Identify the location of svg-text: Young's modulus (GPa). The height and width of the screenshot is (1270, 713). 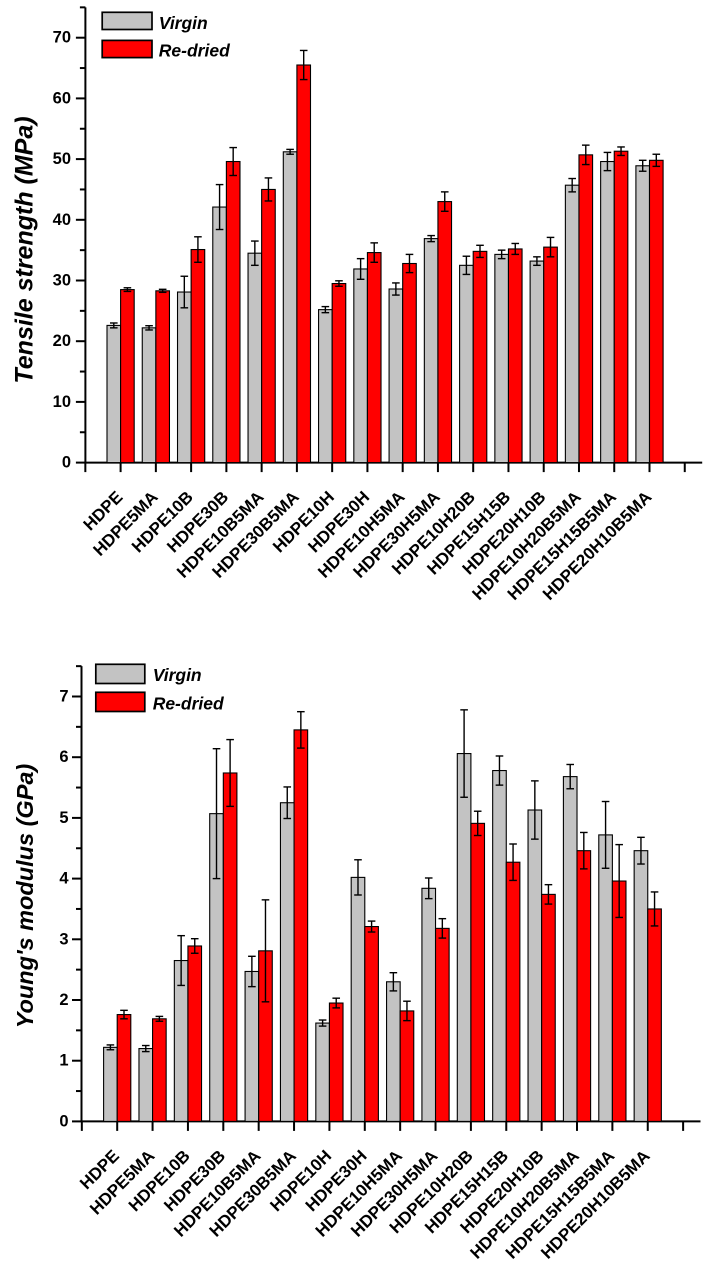
(25, 896).